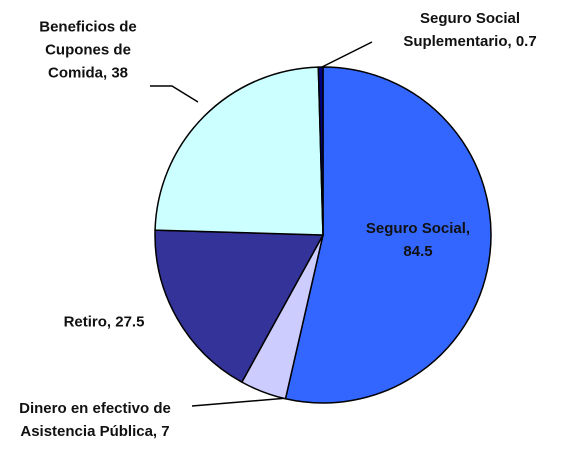 The image size is (579, 466). Describe the element at coordinates (418, 240) in the screenshot. I see `data-label: Seguro Social, 84.5` at that location.